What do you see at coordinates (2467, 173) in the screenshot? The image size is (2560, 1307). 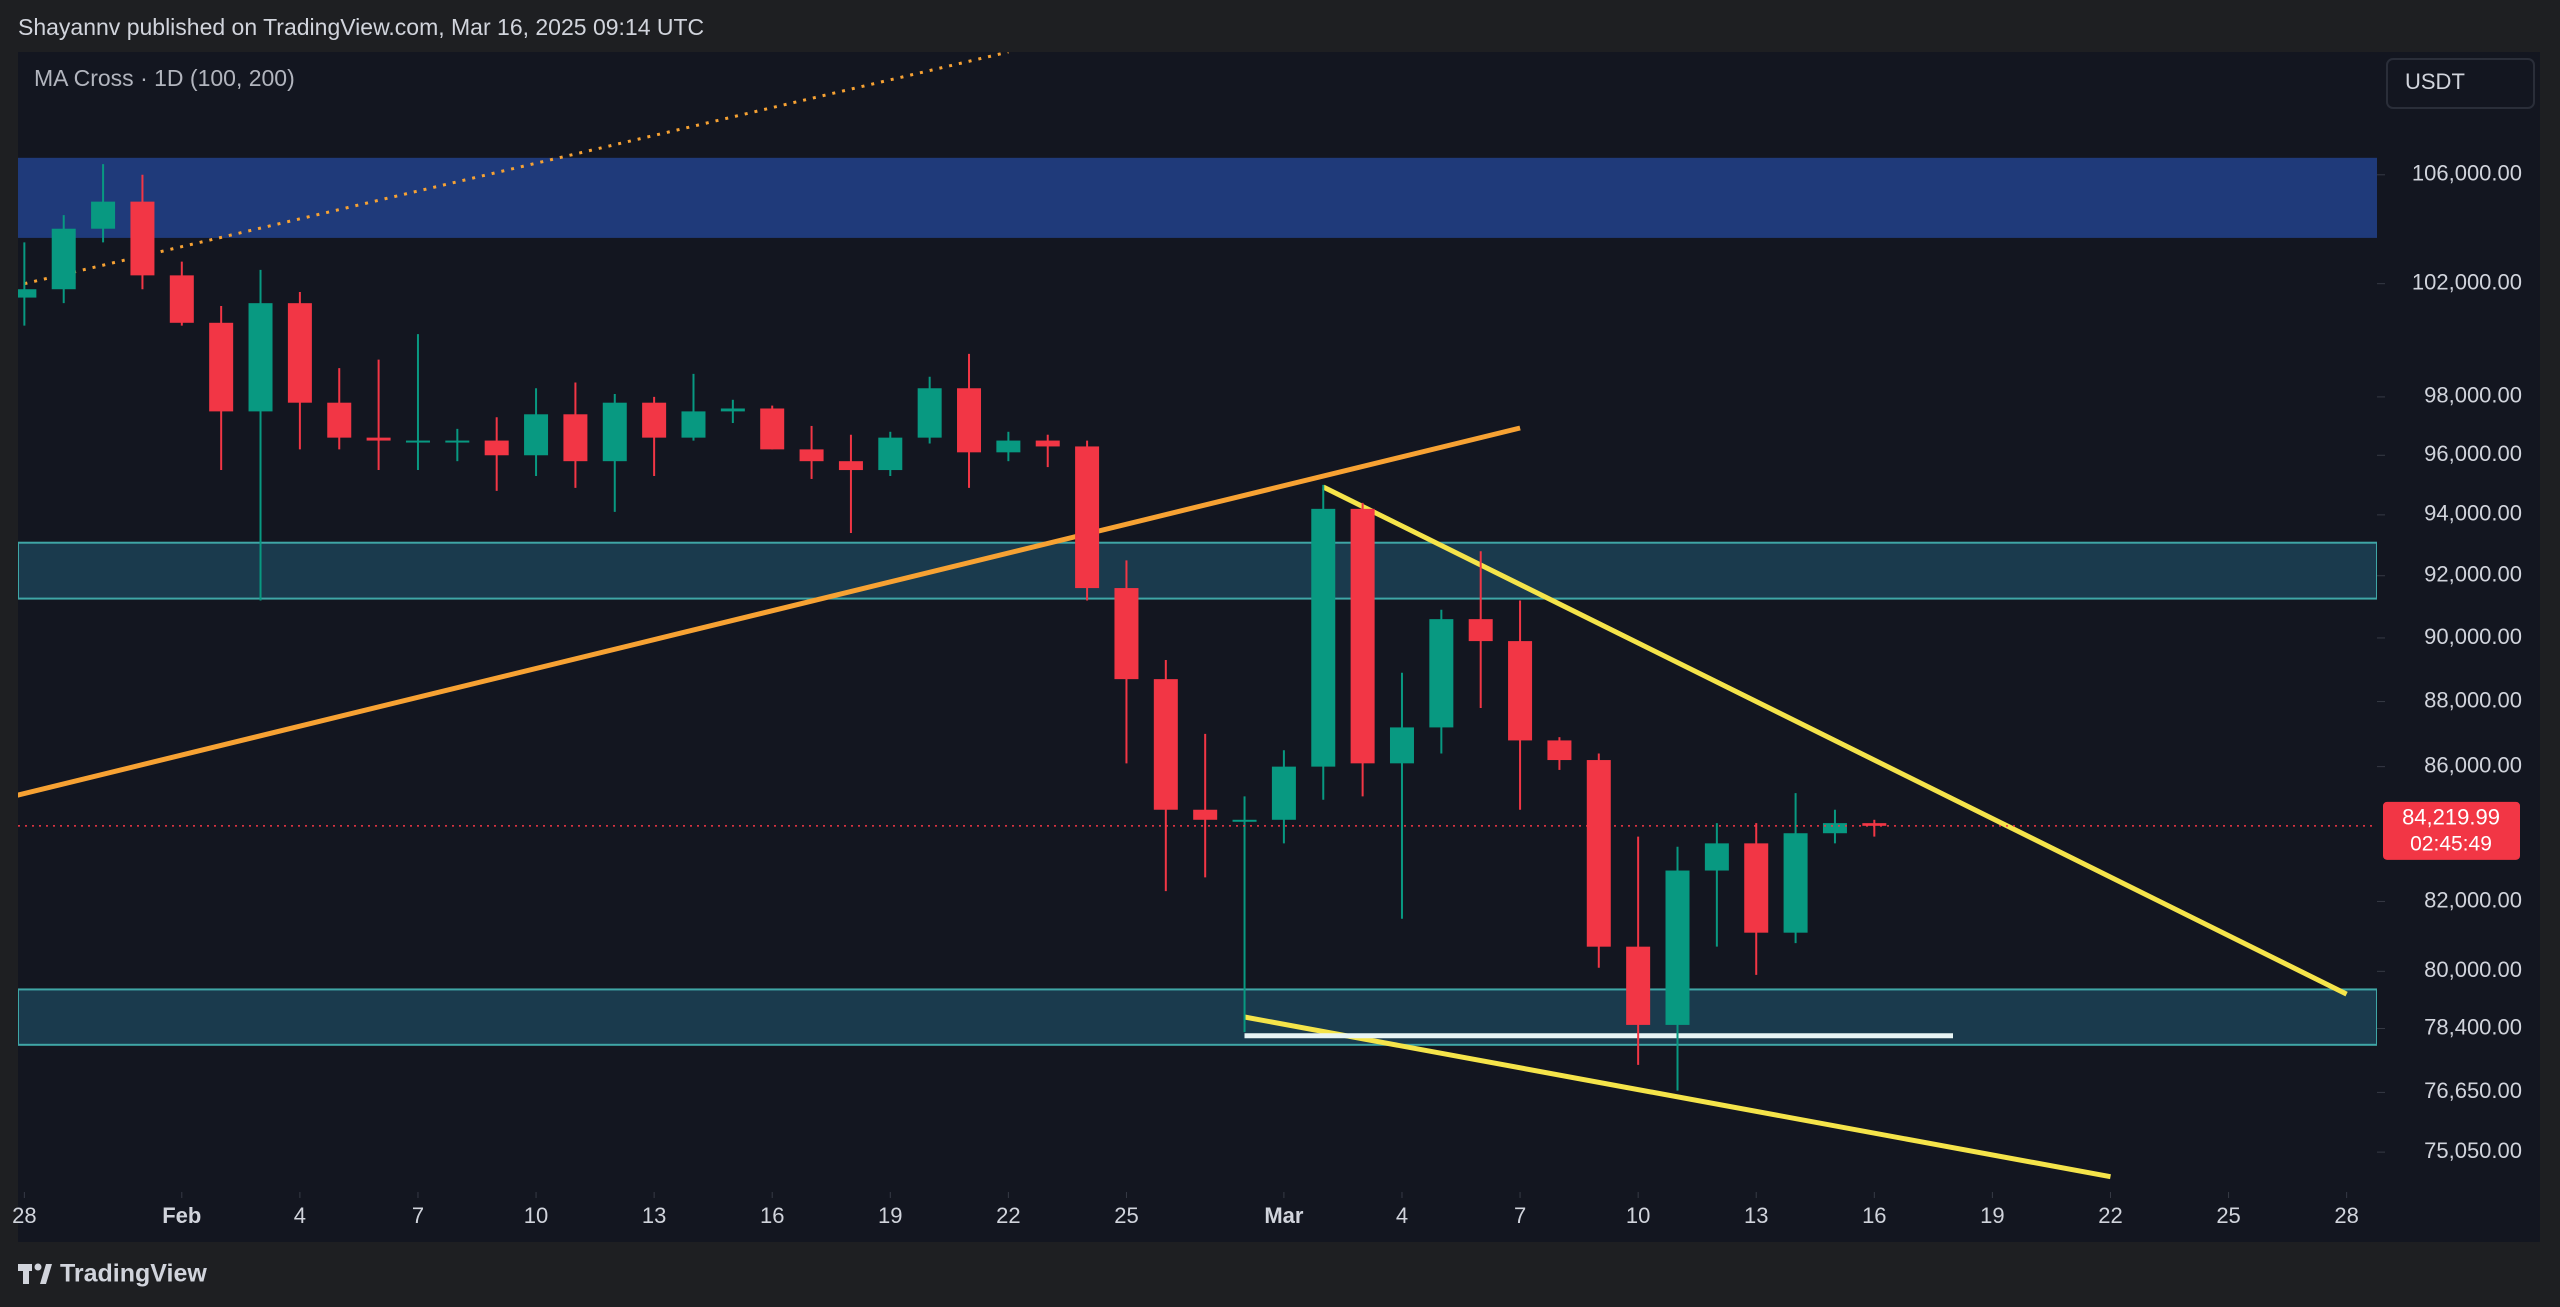 I see `y-tick-label: 106,000.00` at bounding box center [2467, 173].